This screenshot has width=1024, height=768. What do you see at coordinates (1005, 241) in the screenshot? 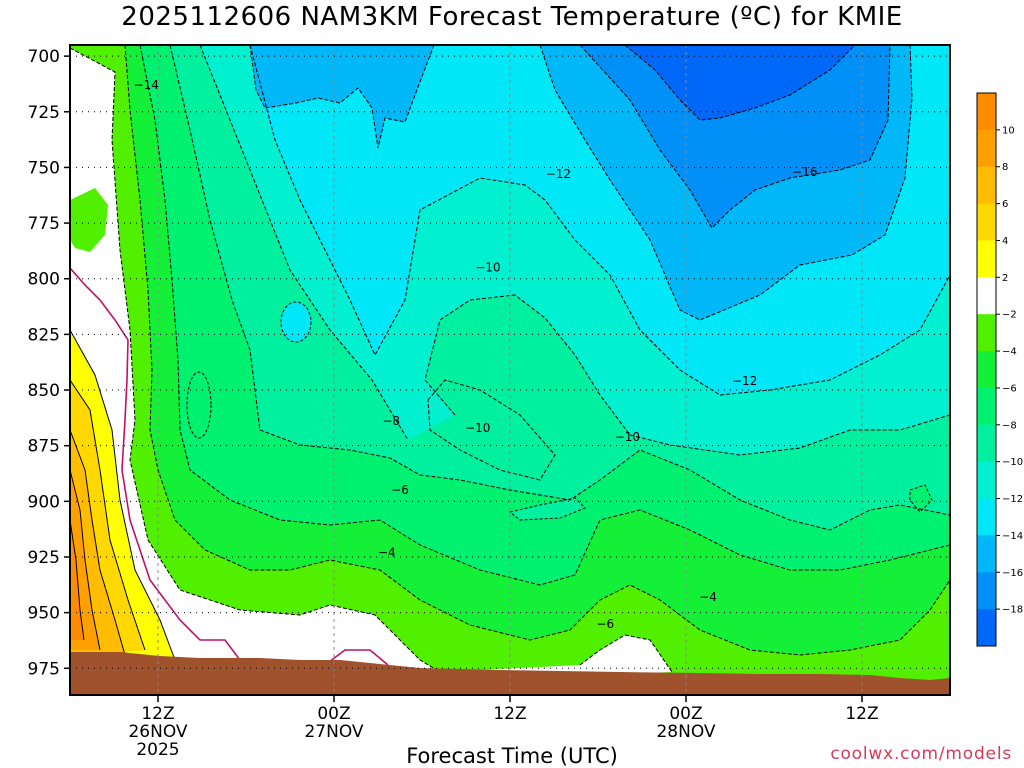
I see `colorbar-label: 4` at bounding box center [1005, 241].